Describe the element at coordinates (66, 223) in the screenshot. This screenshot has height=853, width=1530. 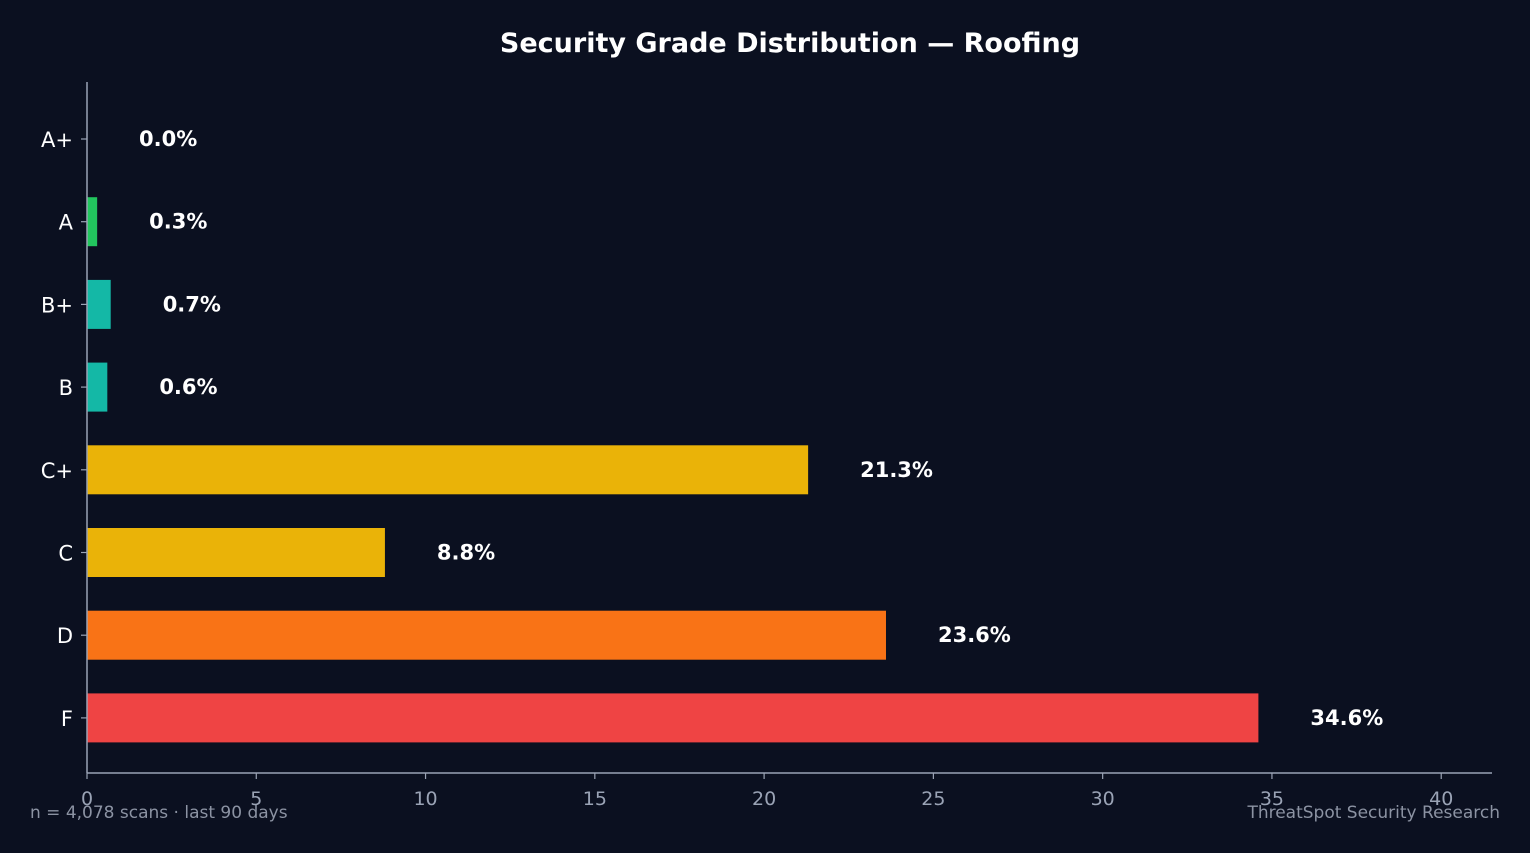
I see `category-label: A` at that location.